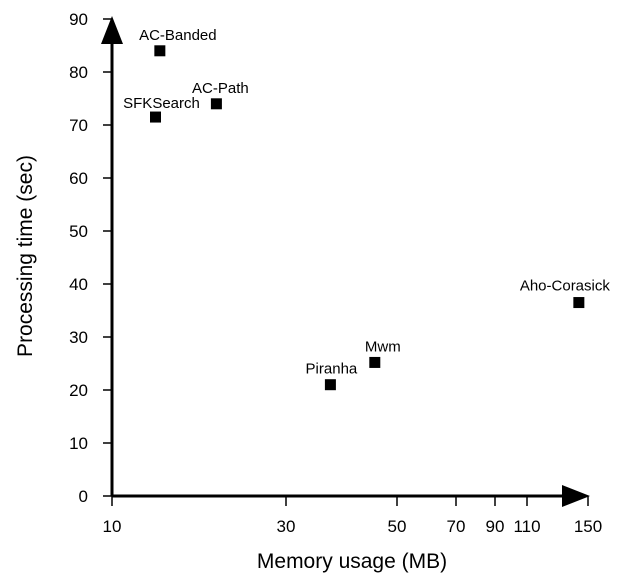 The image size is (630, 577). Describe the element at coordinates (78, 231) in the screenshot. I see `y-tick-label: 50` at that location.